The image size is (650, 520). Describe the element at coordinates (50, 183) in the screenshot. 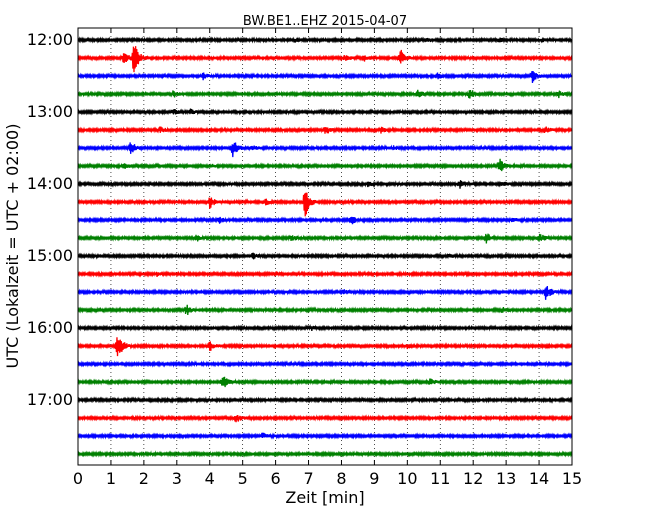

I see `y-tick-label: 14:00` at that location.